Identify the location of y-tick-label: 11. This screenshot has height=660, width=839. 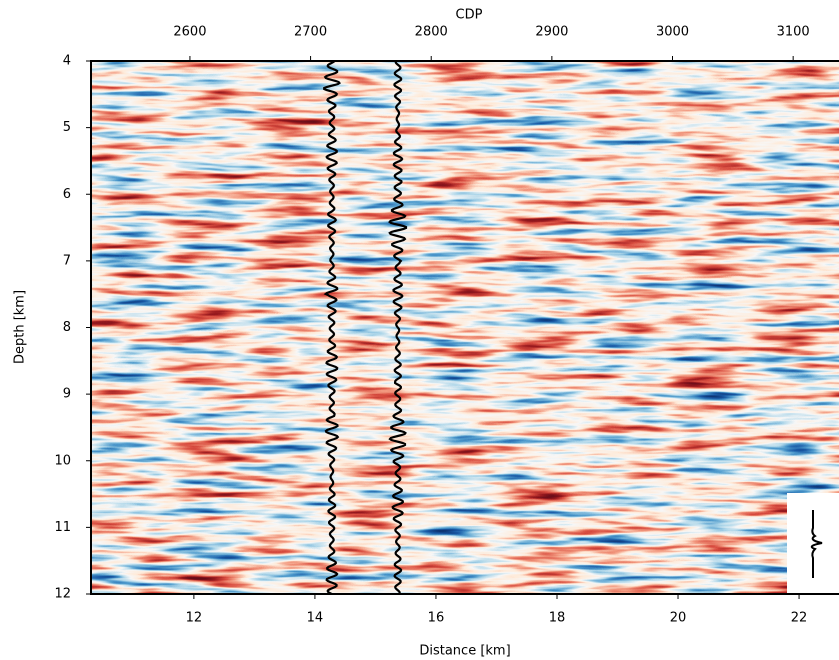
(62, 527).